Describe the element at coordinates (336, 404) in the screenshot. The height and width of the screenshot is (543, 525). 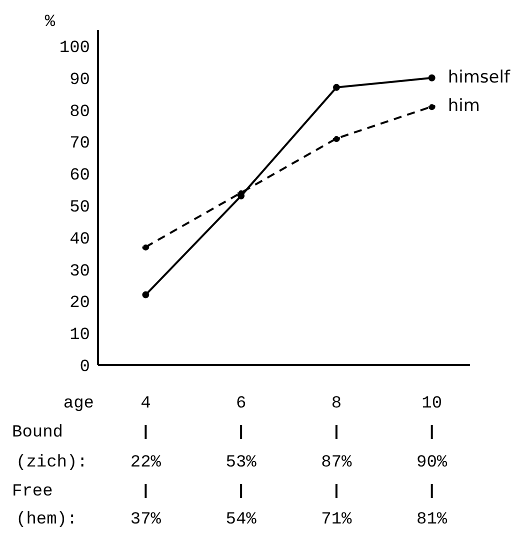
I see `x-tick-label: 8` at that location.